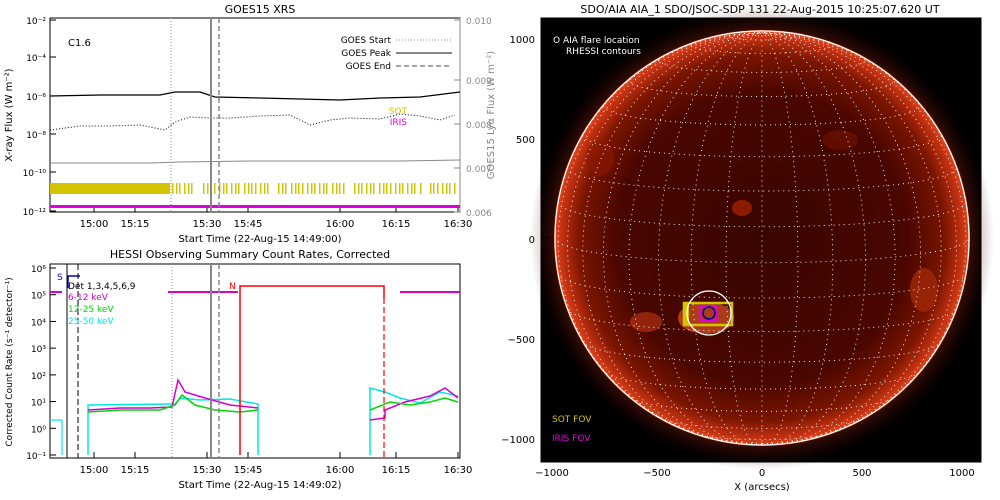 Image resolution: width=1000 pixels, height=500 pixels. What do you see at coordinates (248, 224) in the screenshot?
I see `goes-xtick-label: 15:45` at bounding box center [248, 224].